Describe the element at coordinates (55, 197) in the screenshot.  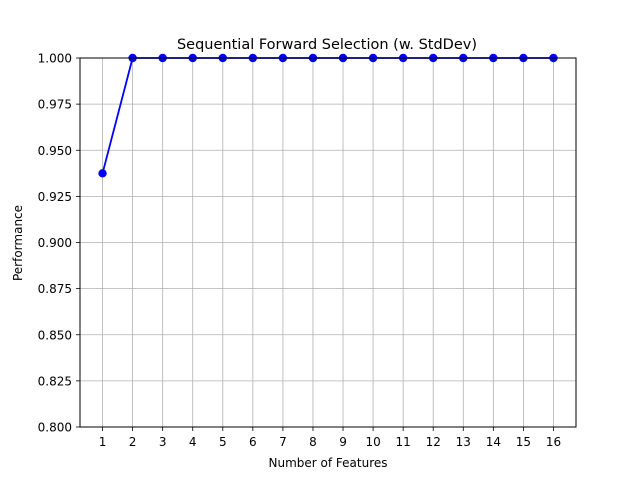
I see `y-tick-label: 0.925` at that location.